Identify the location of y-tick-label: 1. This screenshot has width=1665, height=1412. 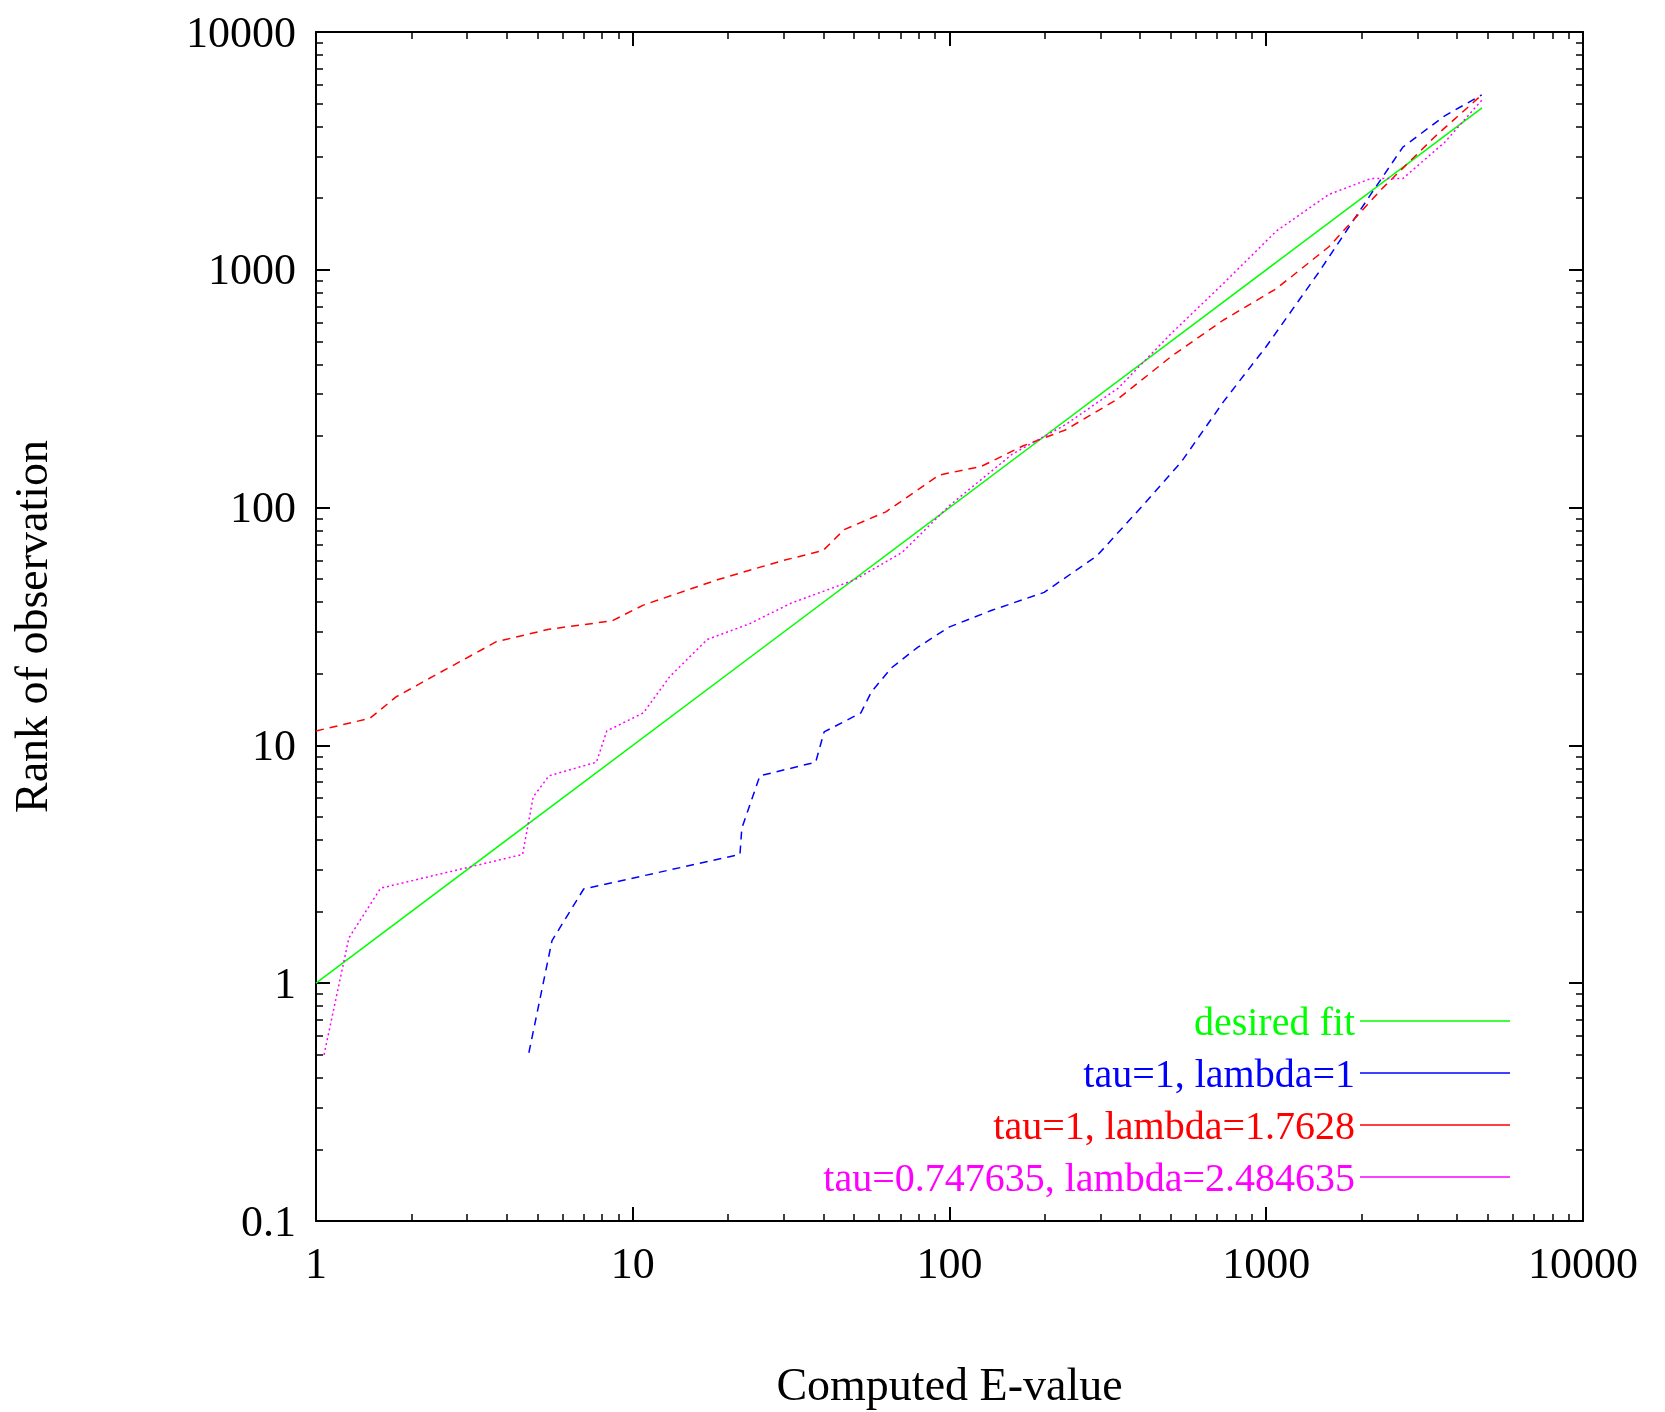
(285, 983).